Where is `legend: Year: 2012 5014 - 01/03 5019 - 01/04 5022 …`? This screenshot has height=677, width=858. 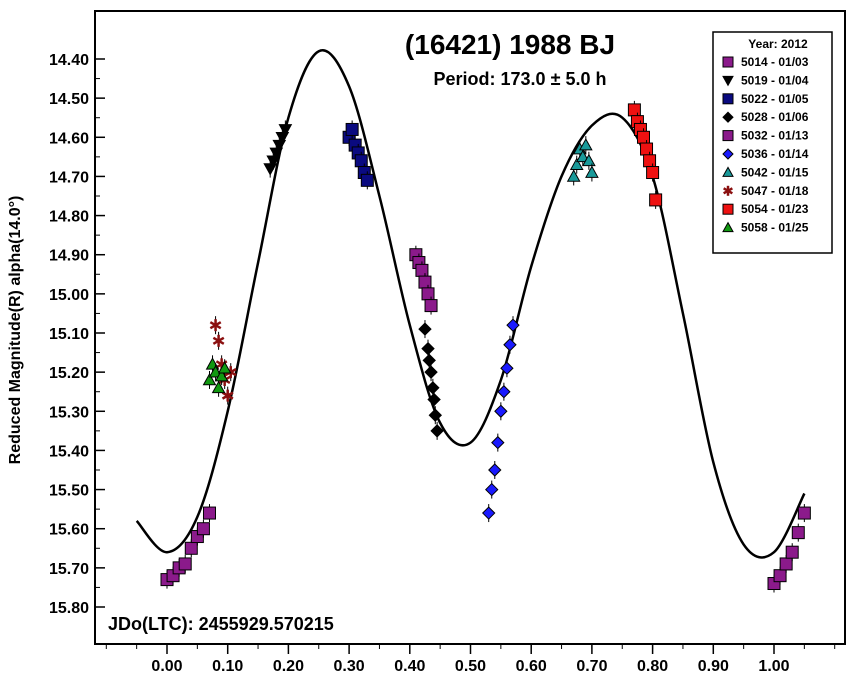
legend: Year: 2012 5014 - 01/03 5019 - 01/04 5022 … is located at coordinates (772, 142).